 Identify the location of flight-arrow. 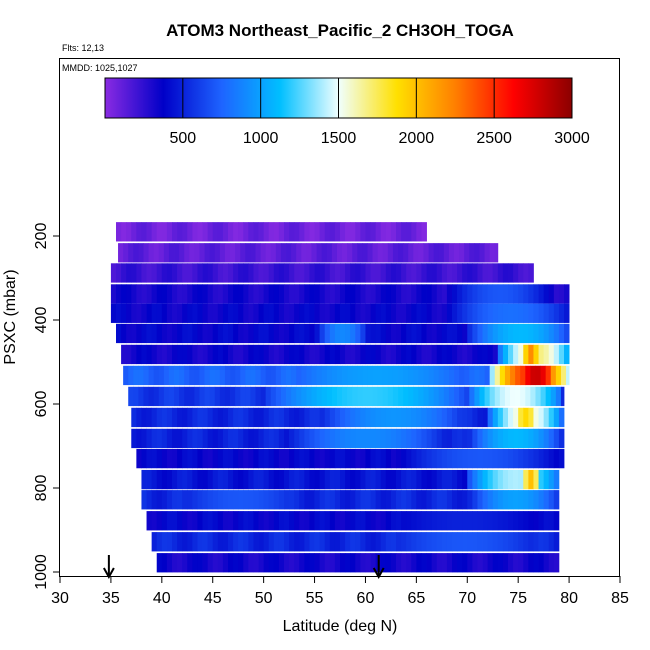
(108, 567).